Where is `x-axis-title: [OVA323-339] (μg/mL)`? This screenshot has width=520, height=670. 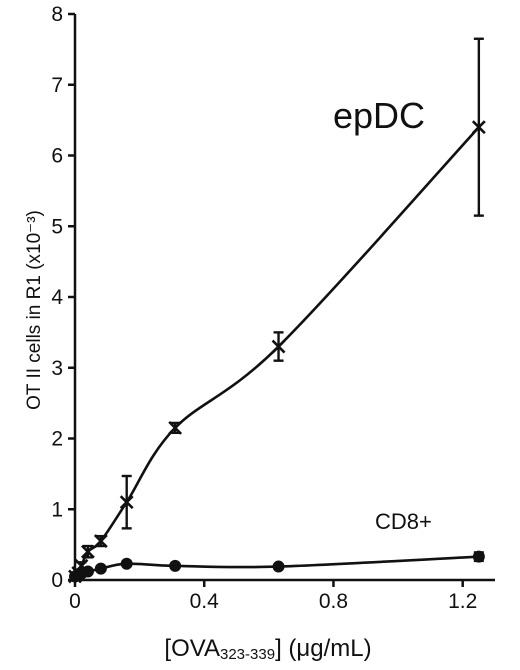
x-axis-title: [OVA323-339] (μg/mL) is located at coordinates (267, 649).